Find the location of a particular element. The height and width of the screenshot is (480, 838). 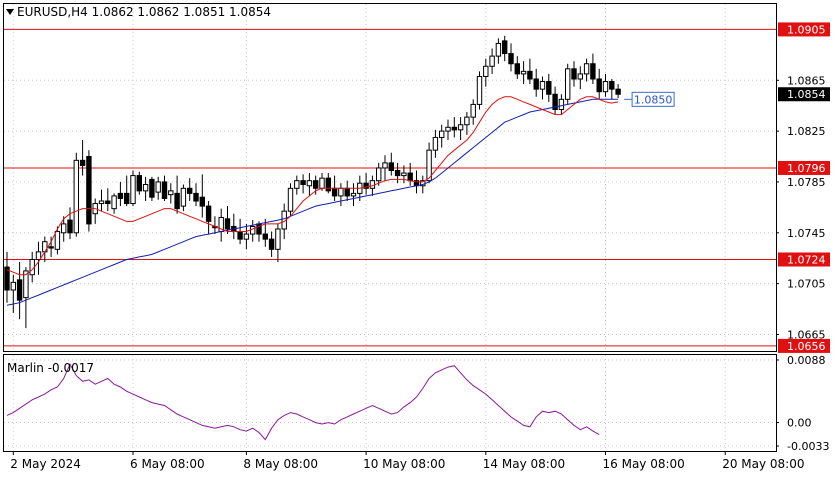

level-price-label: 1.0796 is located at coordinates (806, 168).